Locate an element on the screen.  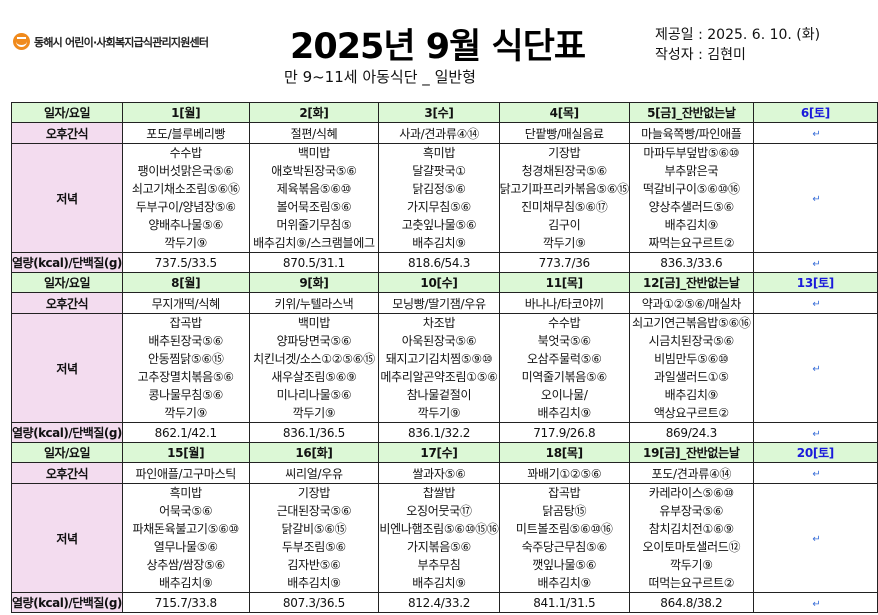
day-date-cell: 1[월] is located at coordinates (185, 112).